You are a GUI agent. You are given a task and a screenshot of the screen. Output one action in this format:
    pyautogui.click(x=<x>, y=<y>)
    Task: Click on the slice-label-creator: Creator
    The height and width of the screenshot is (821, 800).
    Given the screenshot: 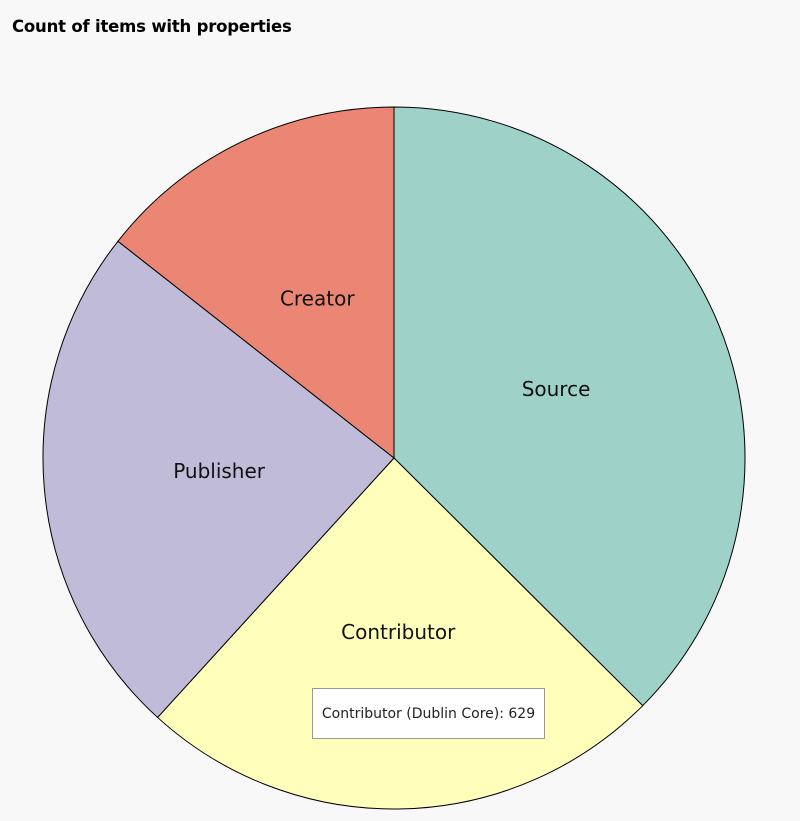 What is the action you would take?
    pyautogui.click(x=317, y=299)
    